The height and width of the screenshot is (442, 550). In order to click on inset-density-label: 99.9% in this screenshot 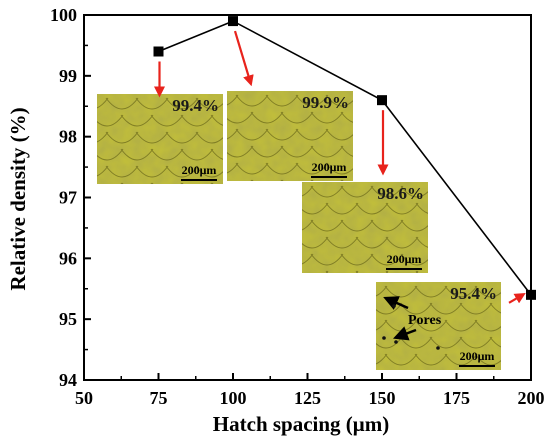, I will do `click(325, 102)`.